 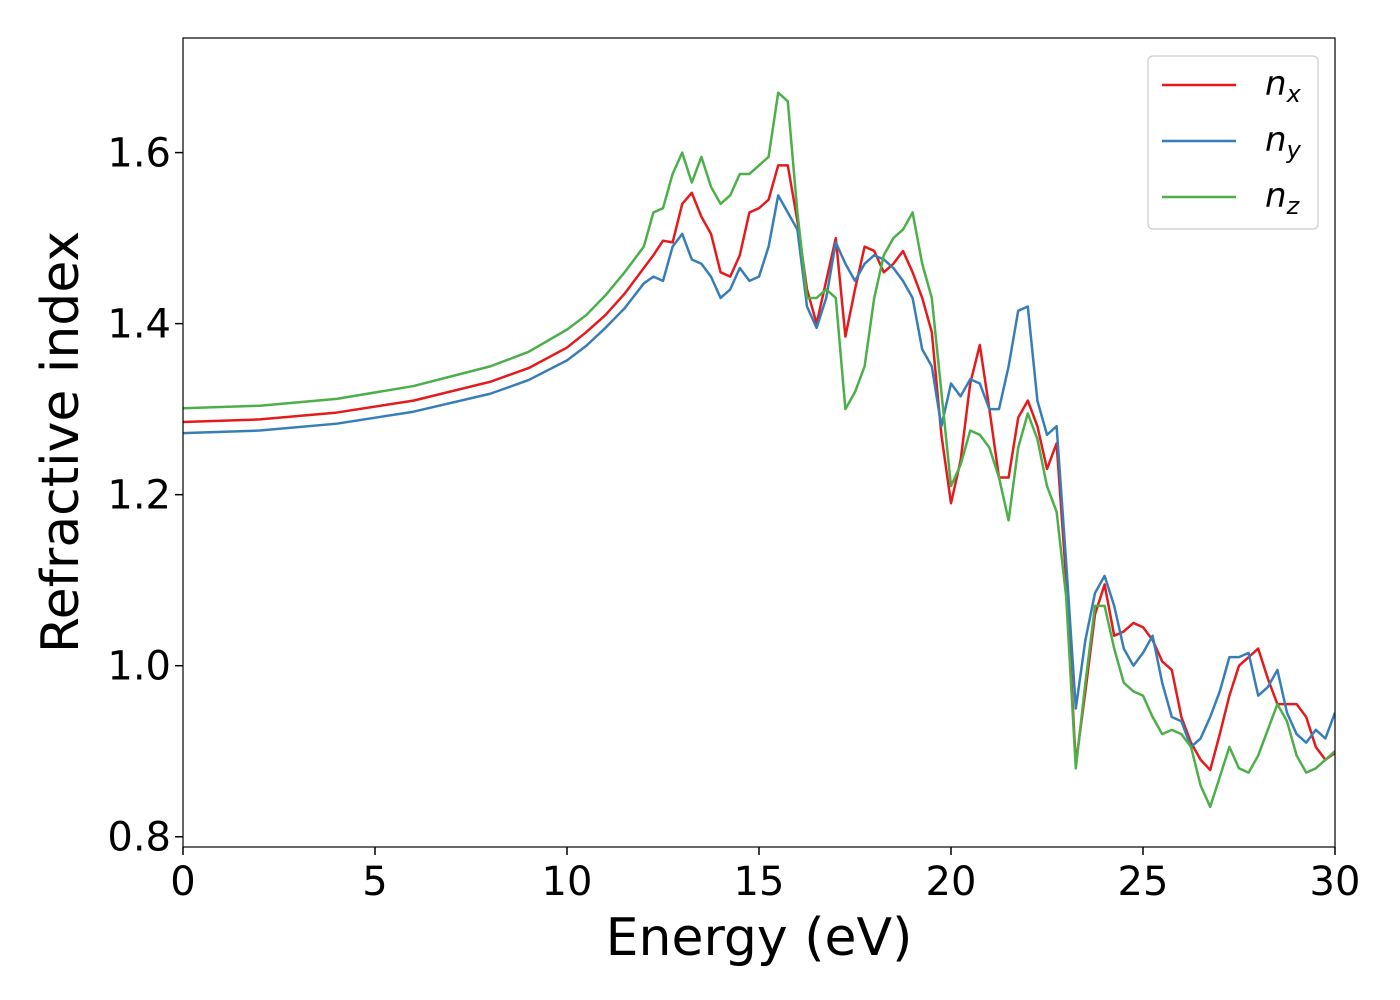 What do you see at coordinates (139, 496) in the screenshot?
I see `y-tick-label: 1.2` at bounding box center [139, 496].